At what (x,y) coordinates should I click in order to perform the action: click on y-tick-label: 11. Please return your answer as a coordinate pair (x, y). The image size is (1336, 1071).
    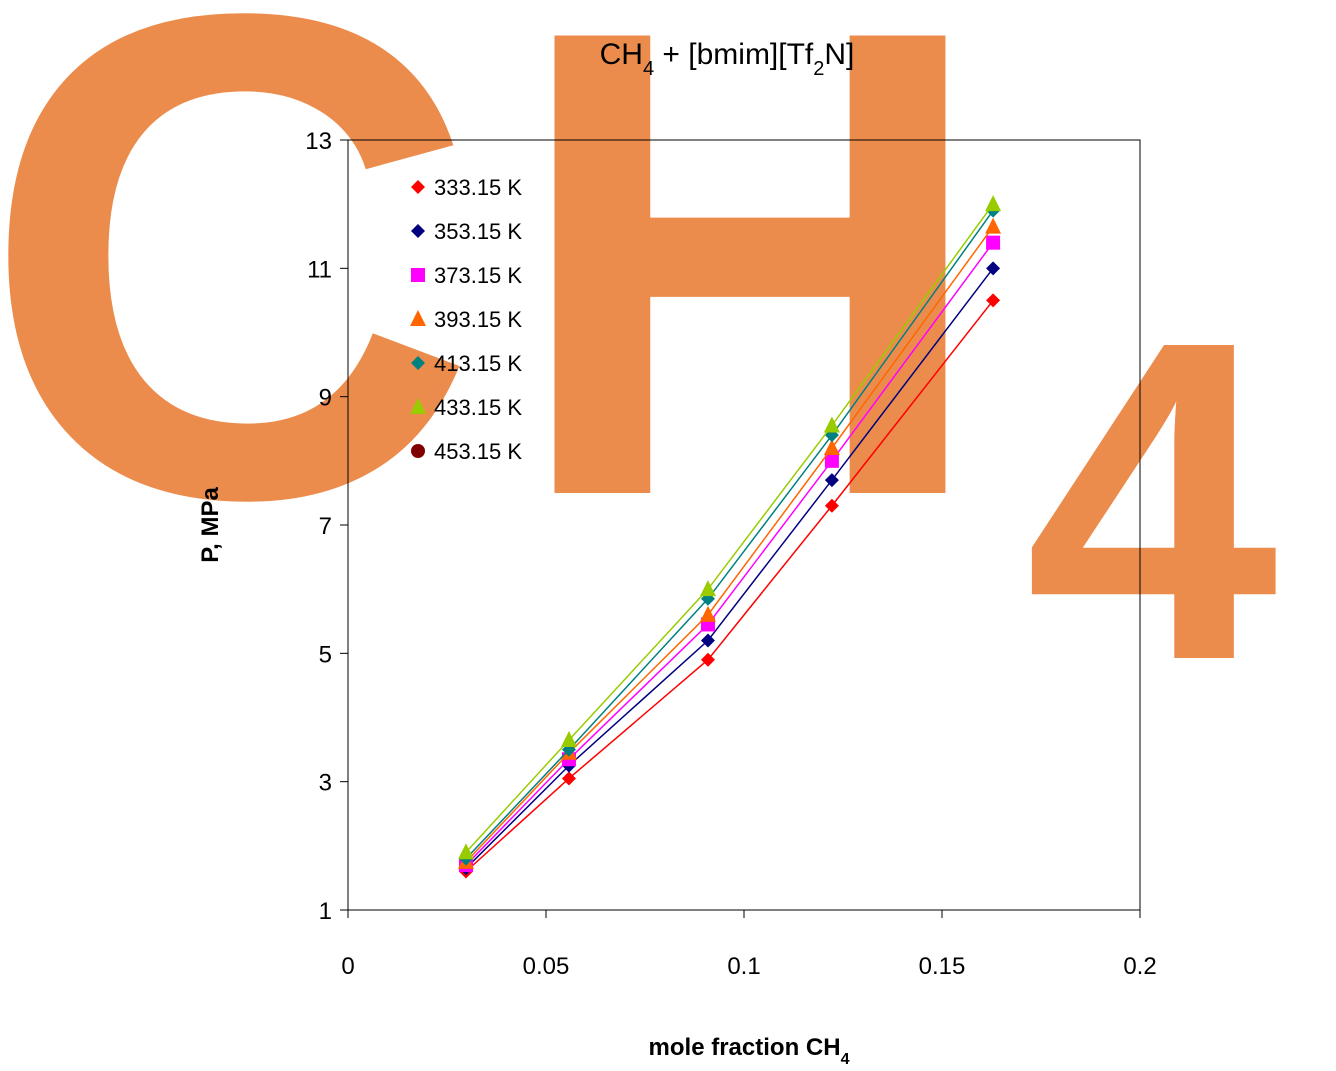
    Looking at the image, I should click on (319, 269).